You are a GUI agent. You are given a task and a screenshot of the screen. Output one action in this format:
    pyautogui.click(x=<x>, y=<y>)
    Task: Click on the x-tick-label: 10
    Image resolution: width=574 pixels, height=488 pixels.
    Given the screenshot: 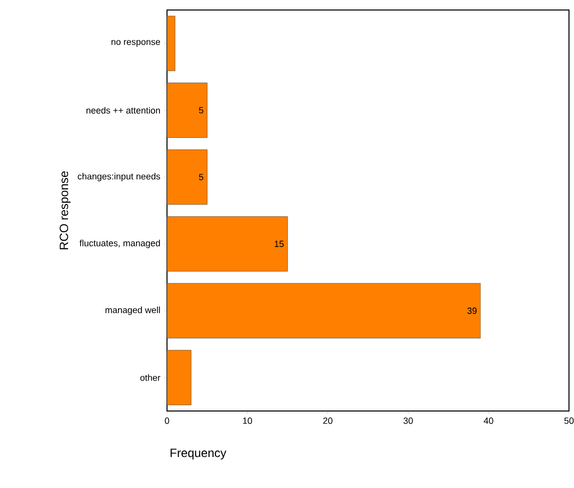 What is the action you would take?
    pyautogui.click(x=247, y=421)
    